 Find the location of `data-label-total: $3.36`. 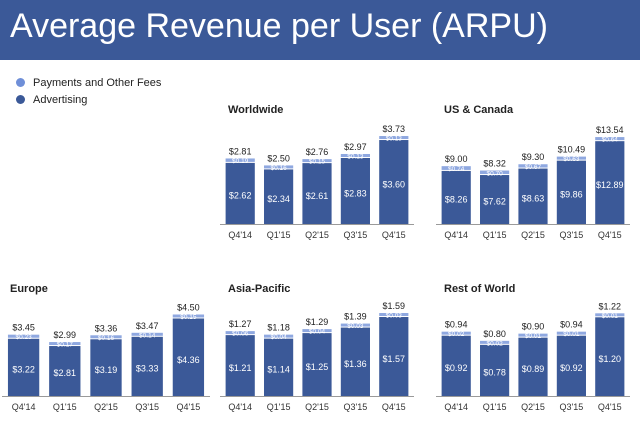

data-label-total: $3.36 is located at coordinates (106, 328).